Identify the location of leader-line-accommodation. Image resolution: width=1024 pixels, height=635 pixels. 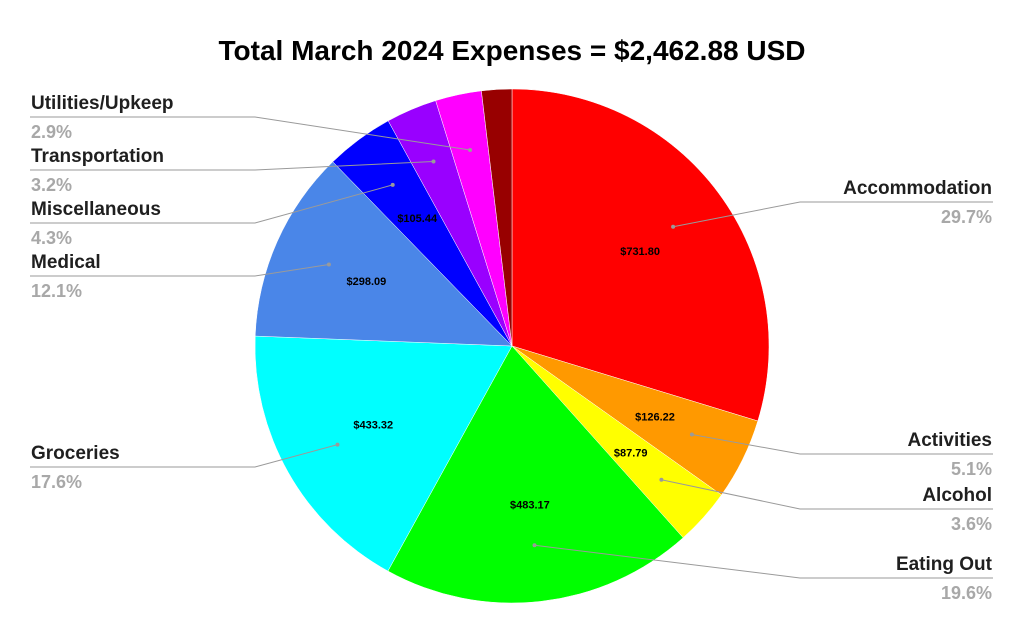
(833, 214).